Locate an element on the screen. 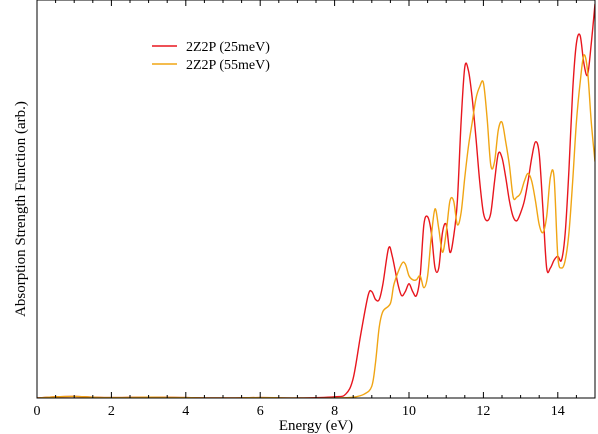 The width and height of the screenshot is (598, 434). x-axis-title: Energy (eV) is located at coordinates (316, 426).